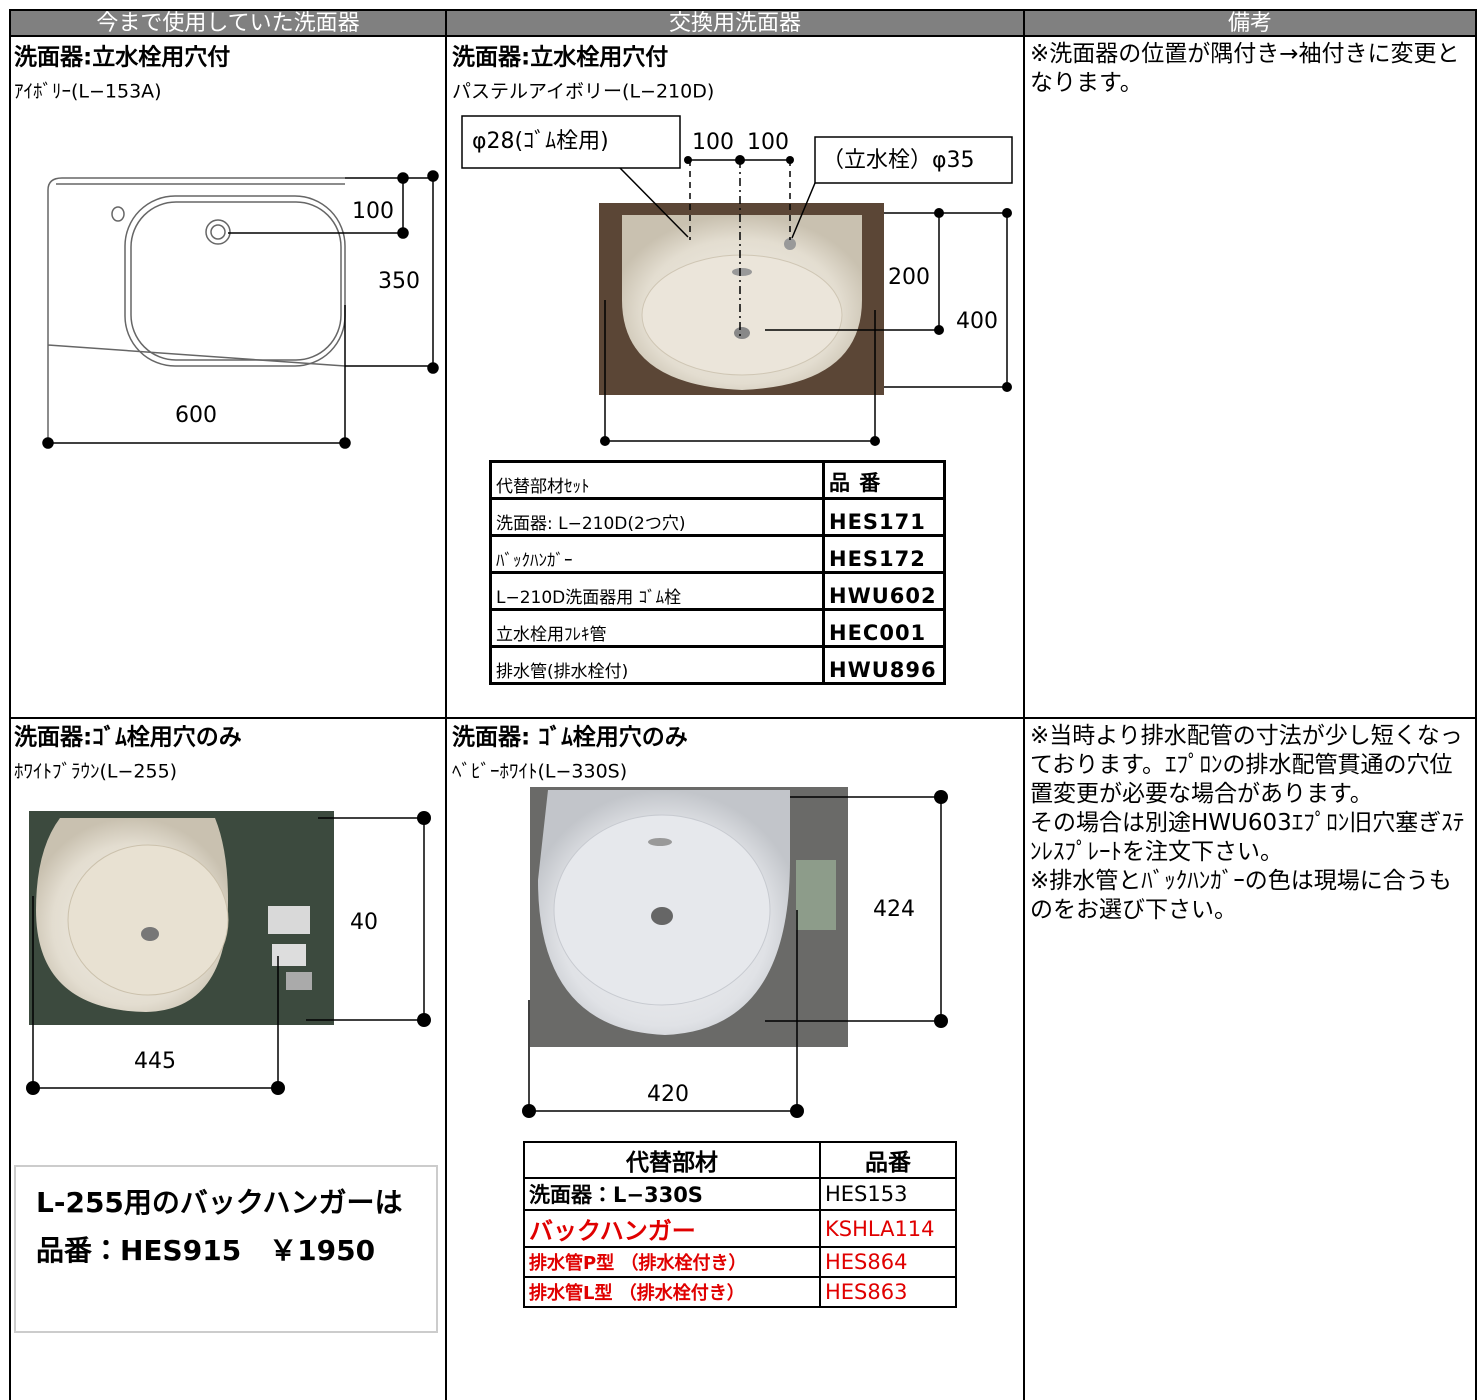 The width and height of the screenshot is (1481, 1400). Describe the element at coordinates (888, 1160) in the screenshot. I see `table-header-cell: 品番` at that location.